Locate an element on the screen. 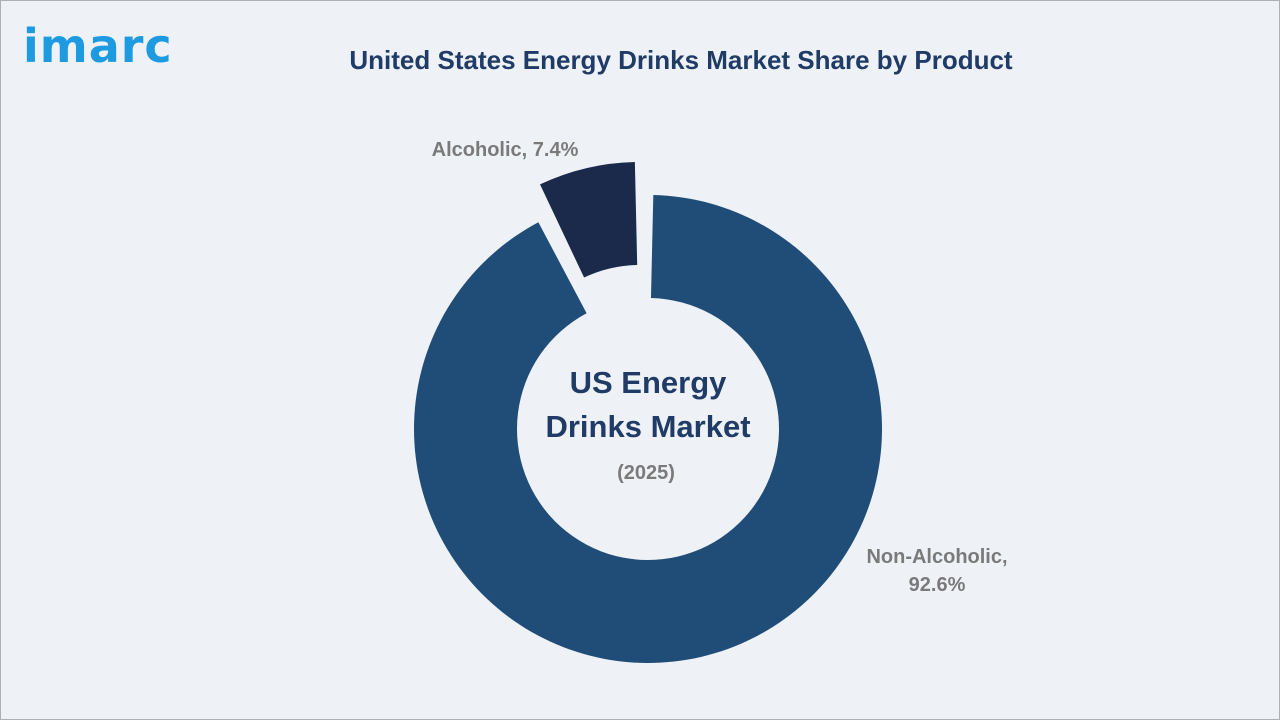 Image resolution: width=1280 pixels, height=720 pixels. center-label: US Energy Drinks Market (2025) is located at coordinates (647, 424).